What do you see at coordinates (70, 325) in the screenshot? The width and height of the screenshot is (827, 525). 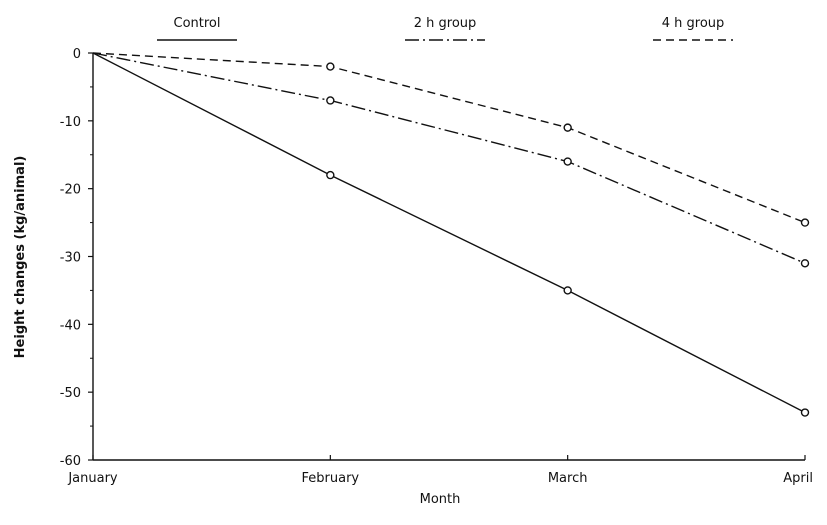 I see `y-tick-label: -40` at bounding box center [70, 325].